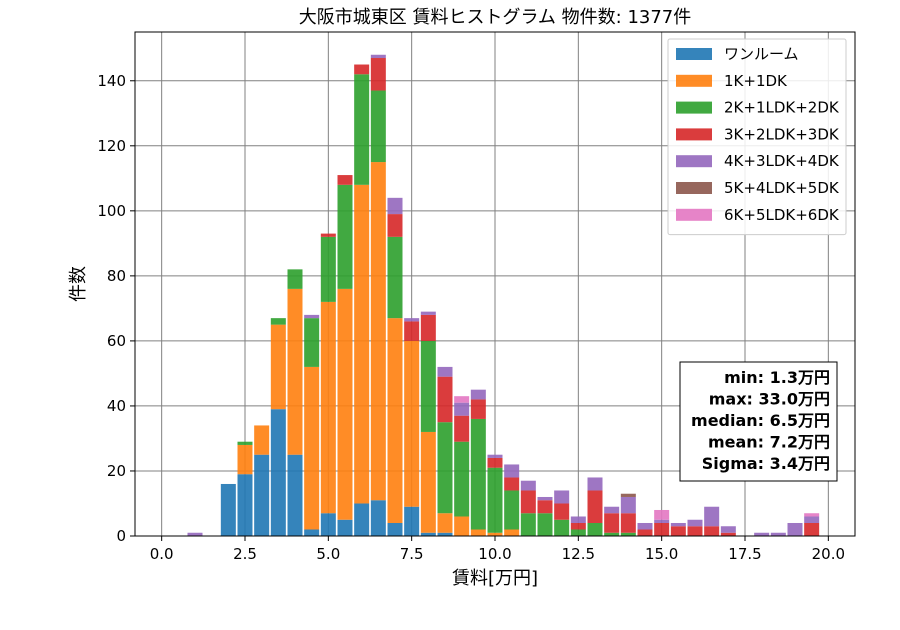 Image resolution: width=900 pixels, height=630 pixels. What do you see at coordinates (328, 554) in the screenshot?
I see `x-tick-label: 5.0` at bounding box center [328, 554].